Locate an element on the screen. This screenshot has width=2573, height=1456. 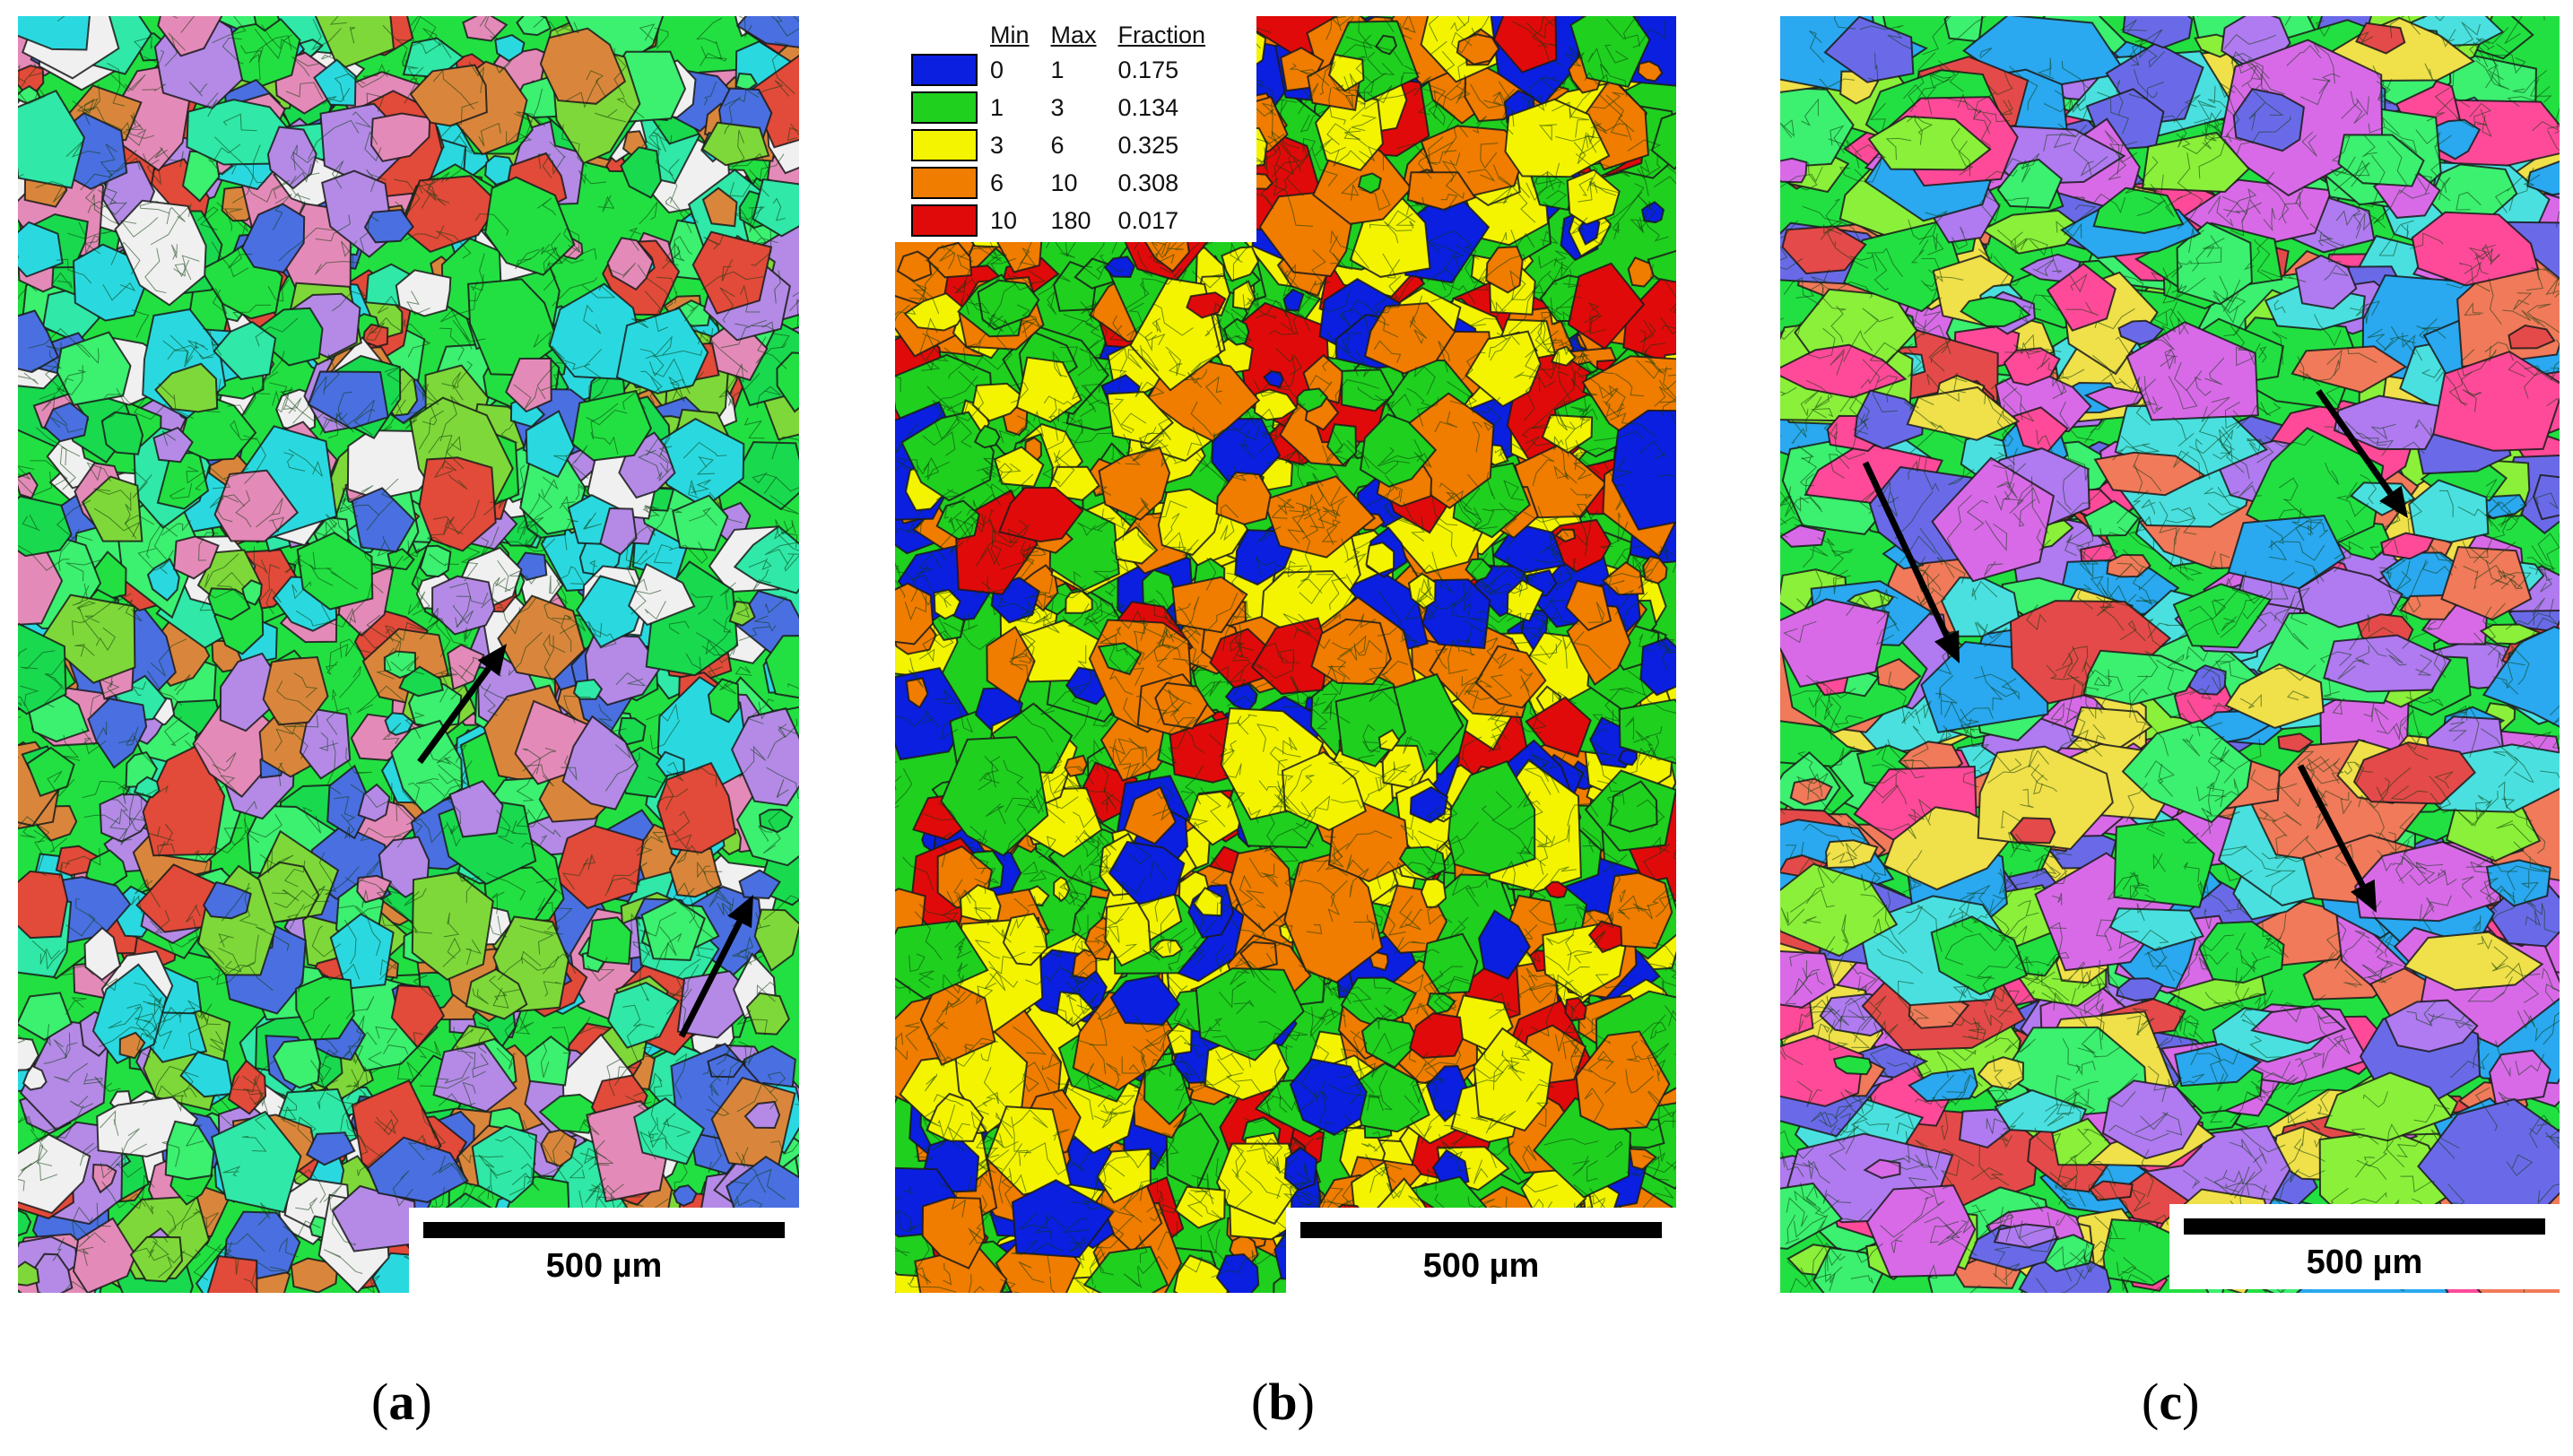
legend-min: 10 is located at coordinates (1004, 220).